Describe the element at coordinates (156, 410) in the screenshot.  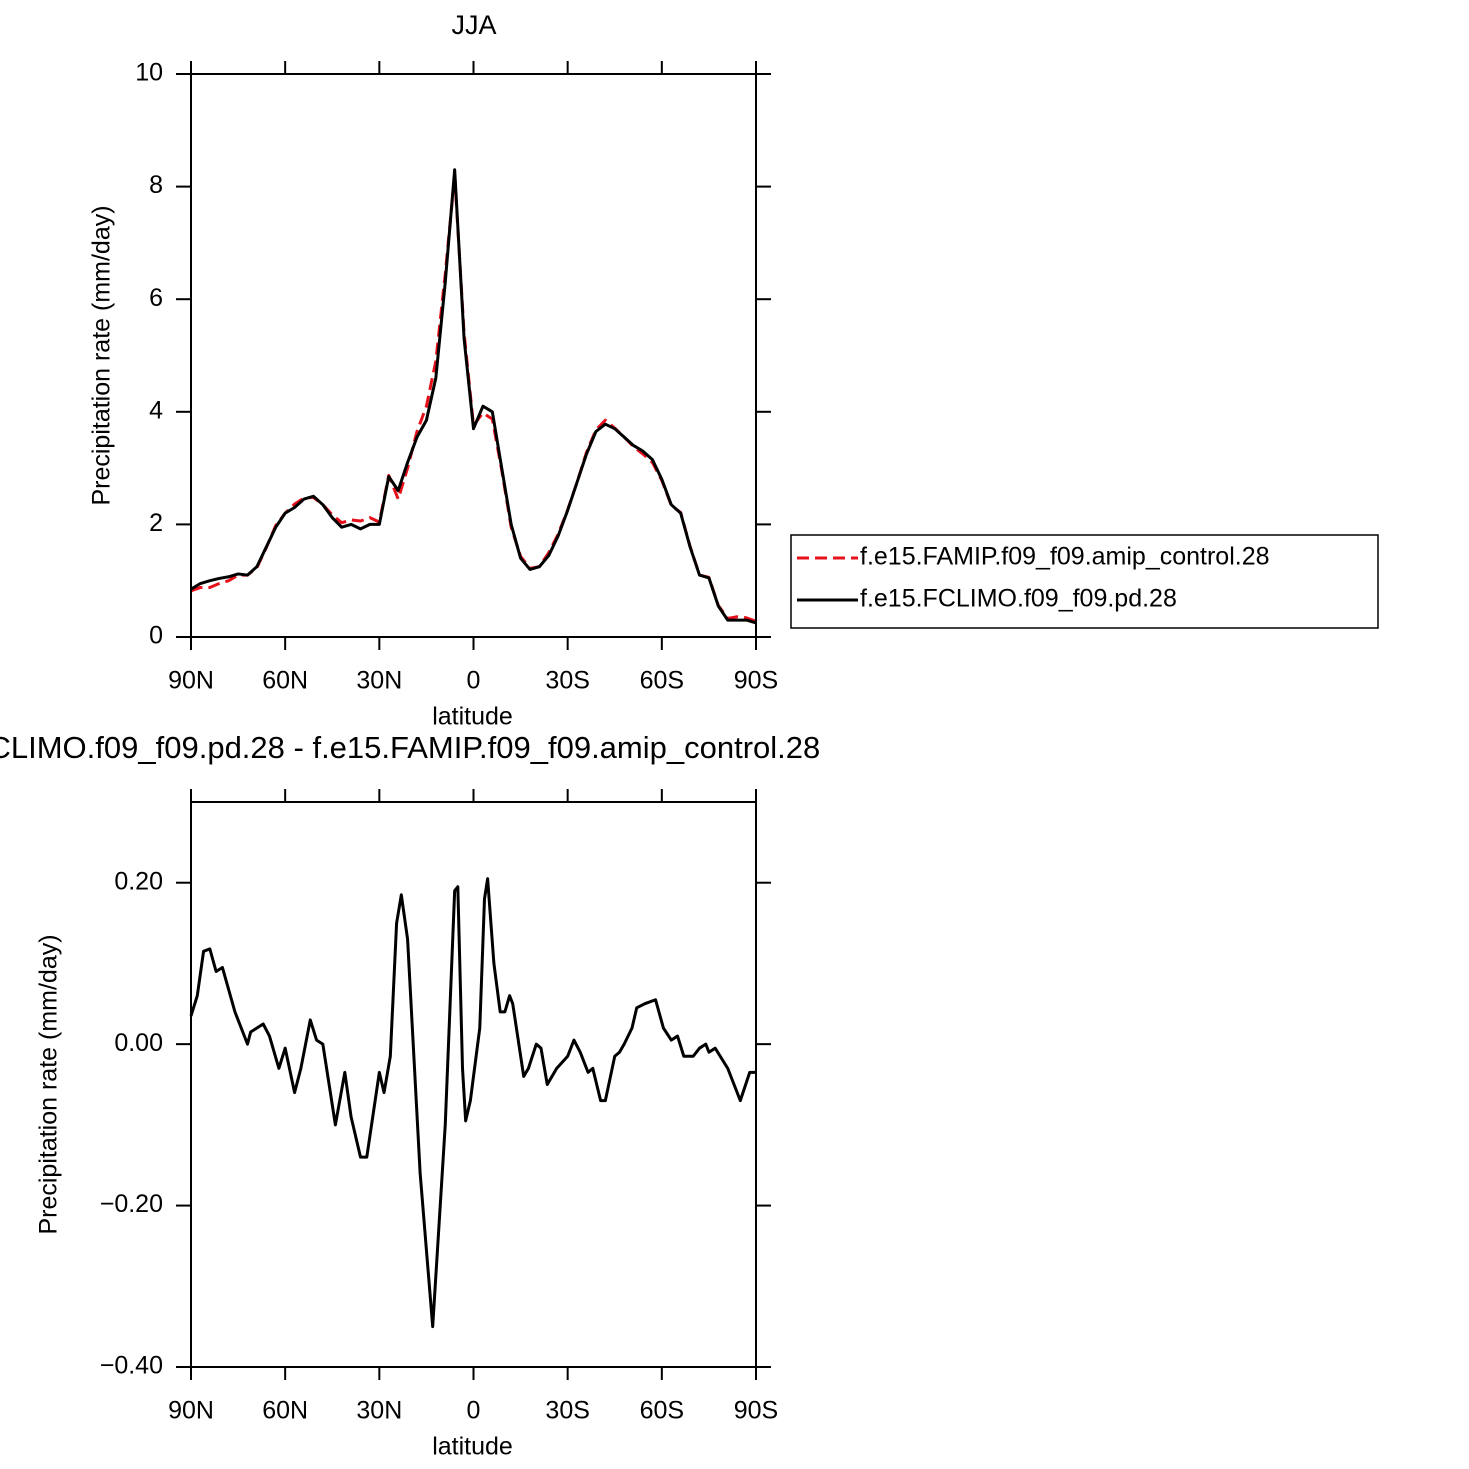
I see `y-tick-label: 4` at that location.